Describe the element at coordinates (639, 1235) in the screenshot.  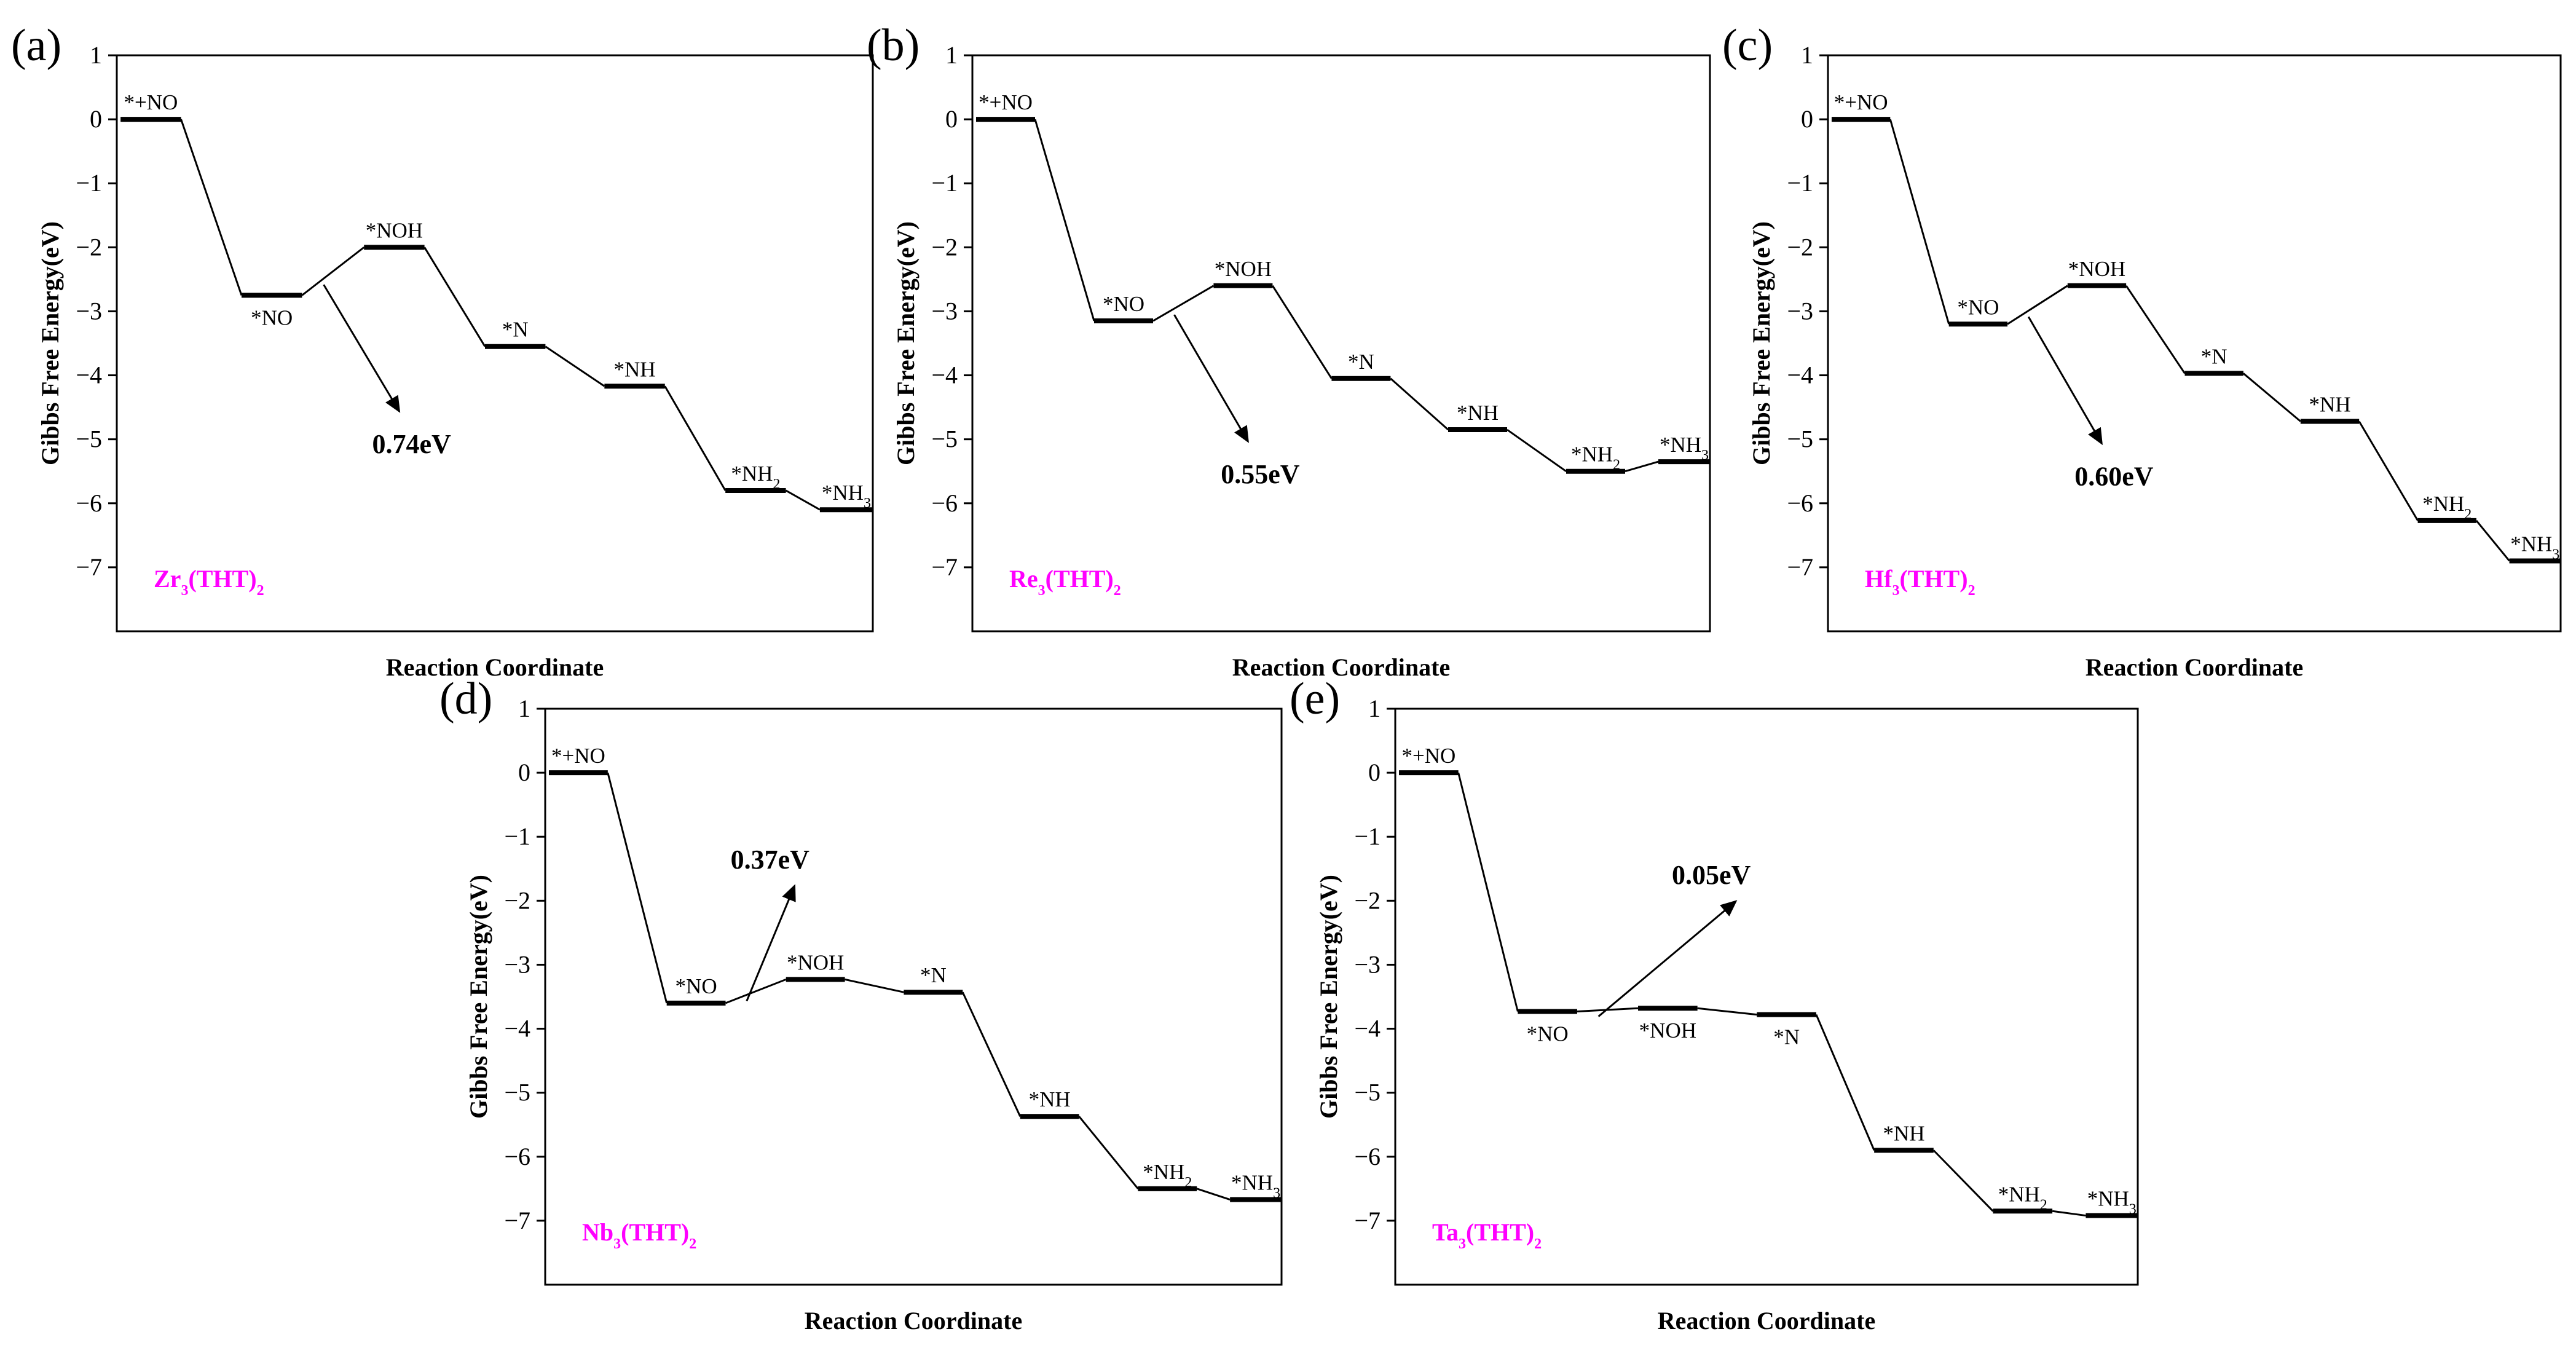
I see `material-label: Nb3(THT)2` at that location.